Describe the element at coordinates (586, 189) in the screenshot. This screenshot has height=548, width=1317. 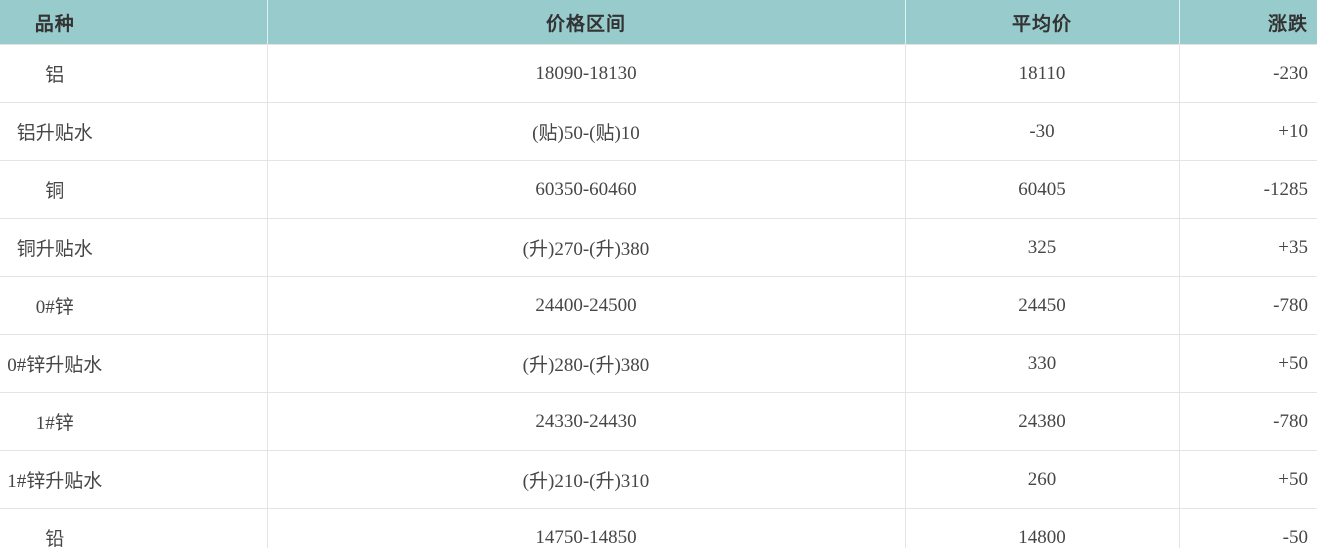
I see `price-range-cell: 60350-60460` at that location.